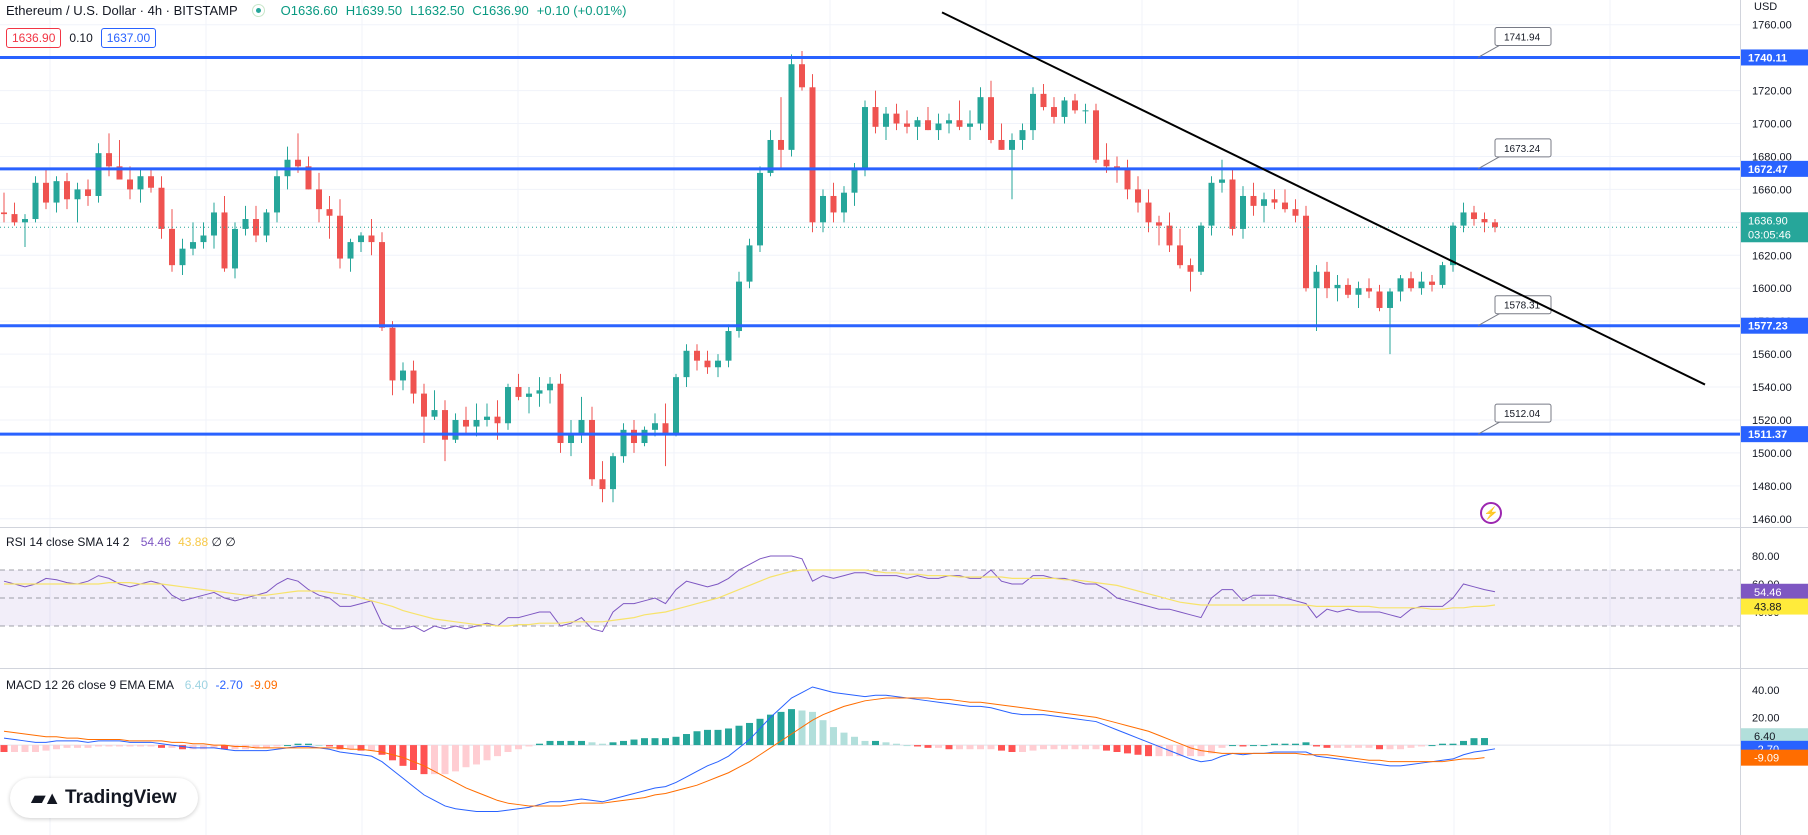 The width and height of the screenshot is (1808, 835). Describe the element at coordinates (1491, 513) in the screenshot. I see `lightning-icon: ⚡` at that location.